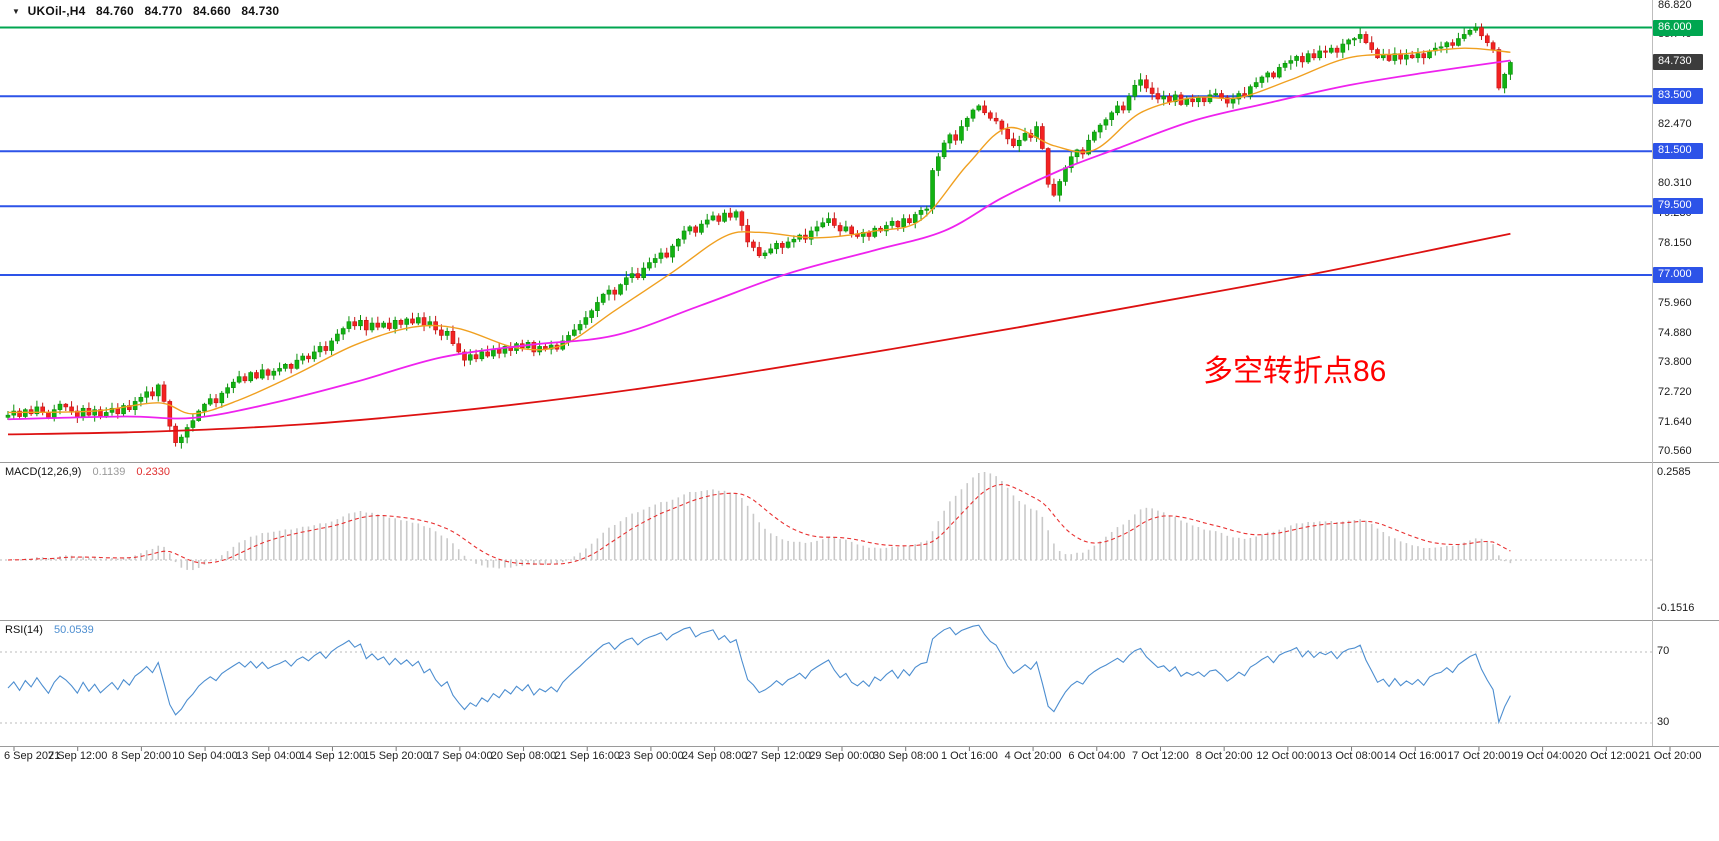  Describe the element at coordinates (49, 630) in the screenshot. I see `rsi-label: RSI(14) 50.0539` at that location.